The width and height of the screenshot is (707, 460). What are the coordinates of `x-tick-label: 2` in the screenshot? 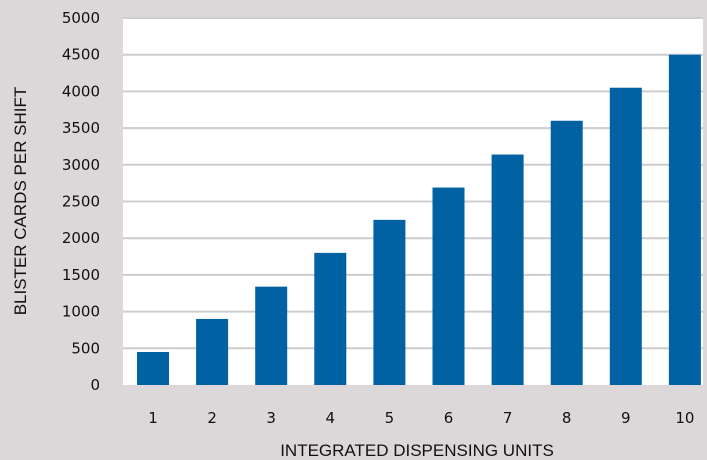 It's located at (212, 418).